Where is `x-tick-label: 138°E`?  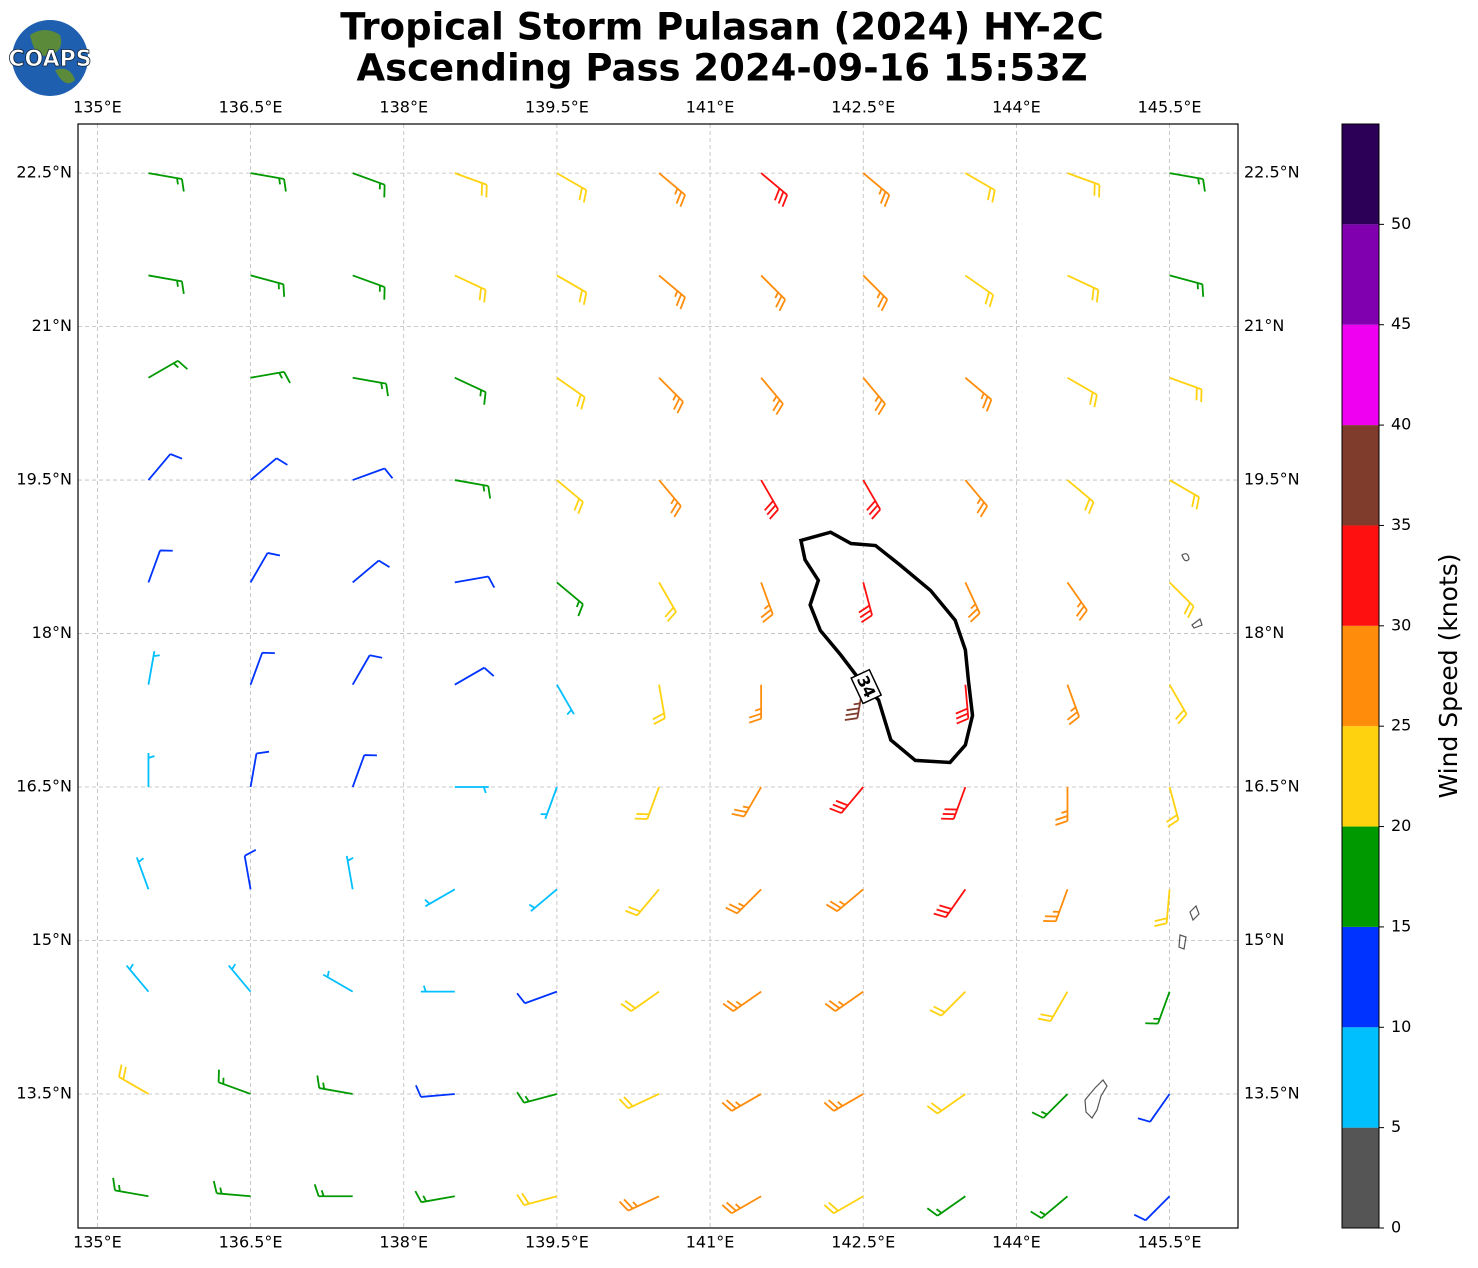 x-tick-label: 138°E is located at coordinates (403, 1242).